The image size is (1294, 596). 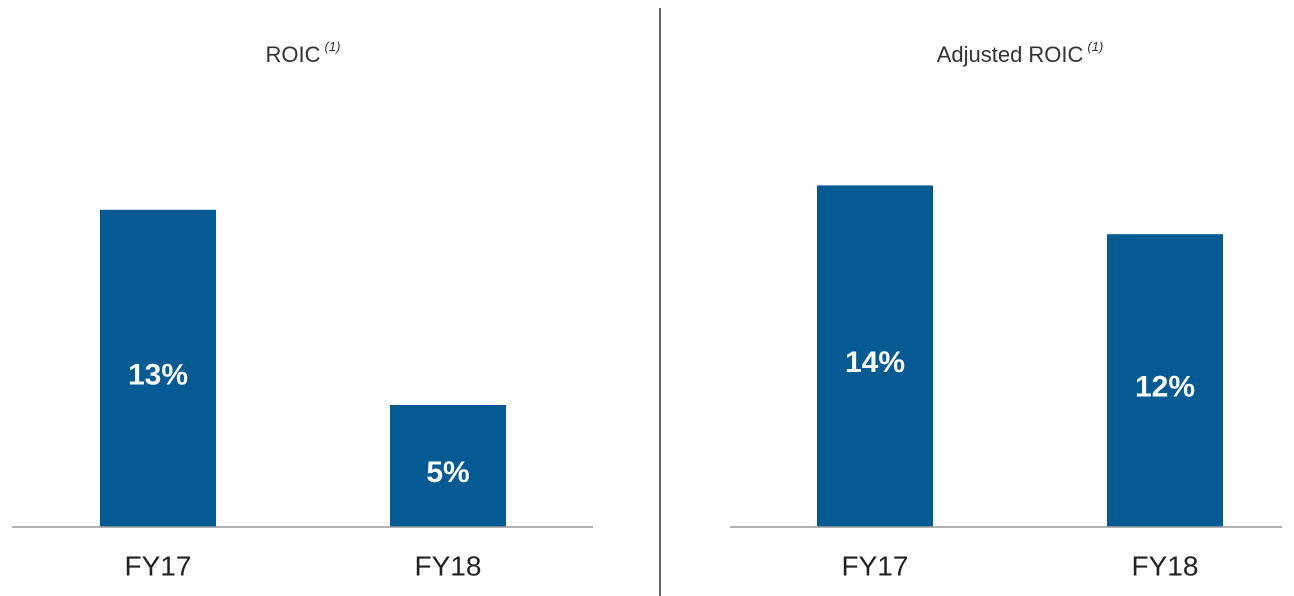 I want to click on chart-title: ROIC (1), so click(x=303, y=52).